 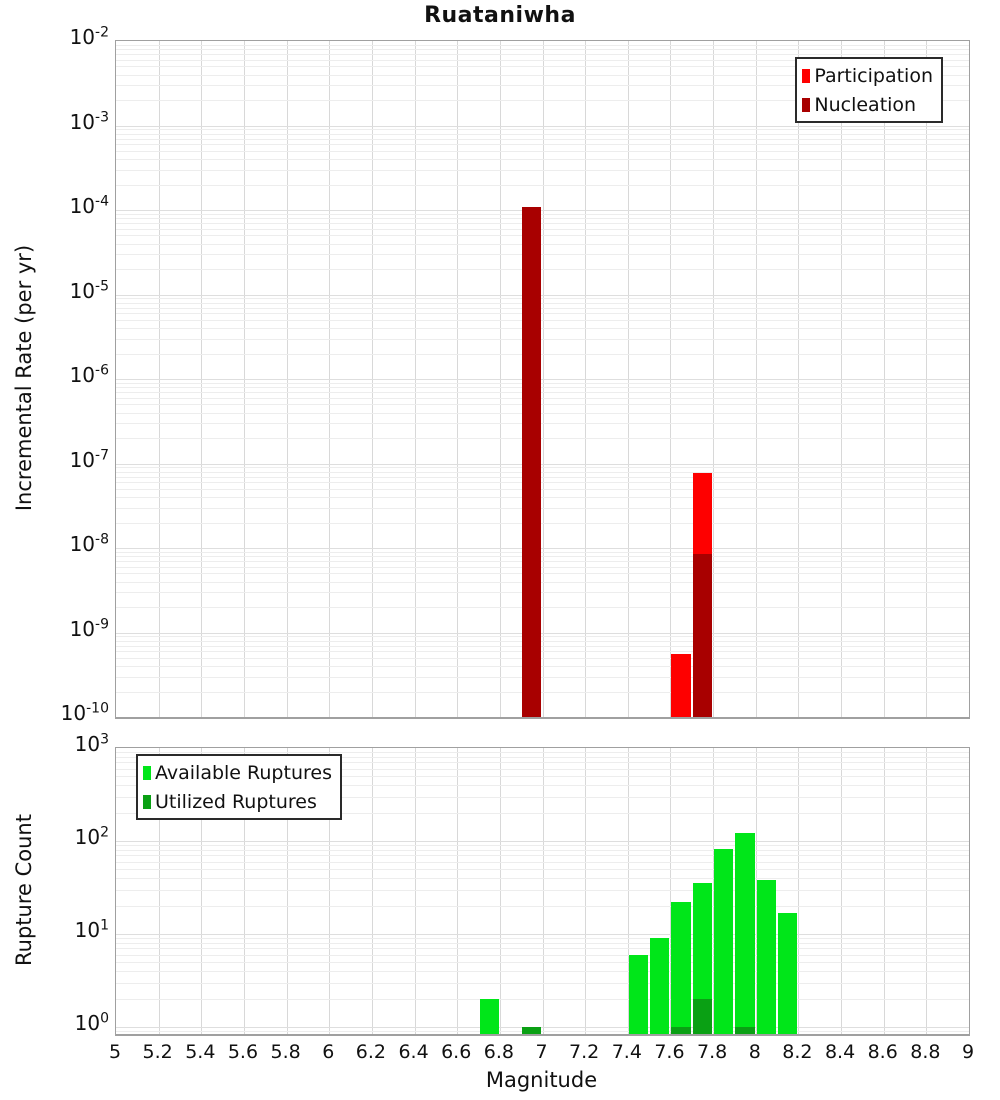 What do you see at coordinates (754, 1052) in the screenshot?
I see `x-tick-label: 8` at bounding box center [754, 1052].